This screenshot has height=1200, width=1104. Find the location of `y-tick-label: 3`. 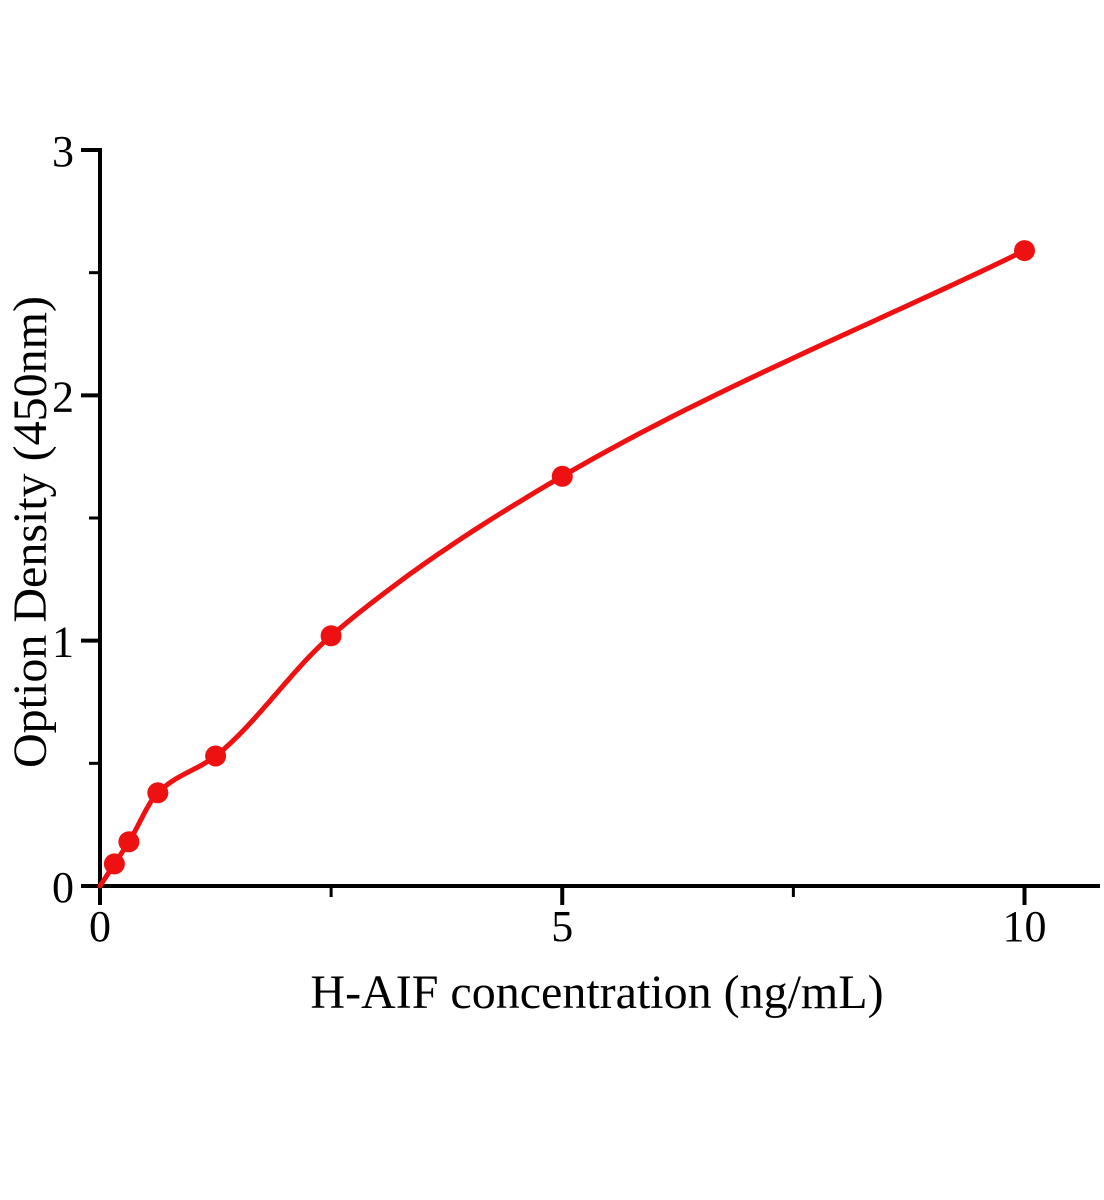

y-tick-label: 3 is located at coordinates (63, 151).